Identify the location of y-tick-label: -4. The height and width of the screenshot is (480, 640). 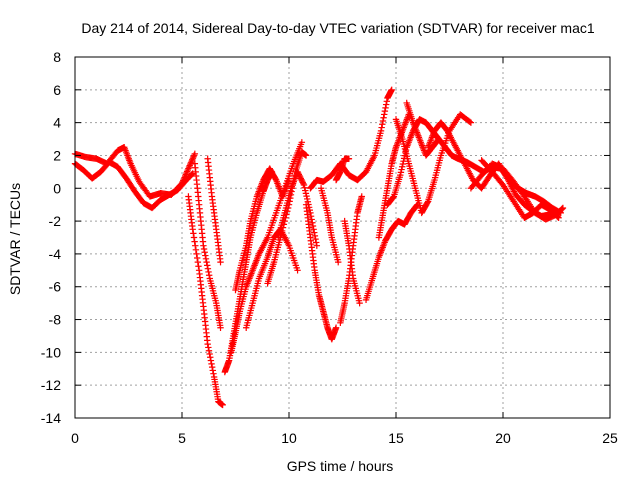
(55, 254).